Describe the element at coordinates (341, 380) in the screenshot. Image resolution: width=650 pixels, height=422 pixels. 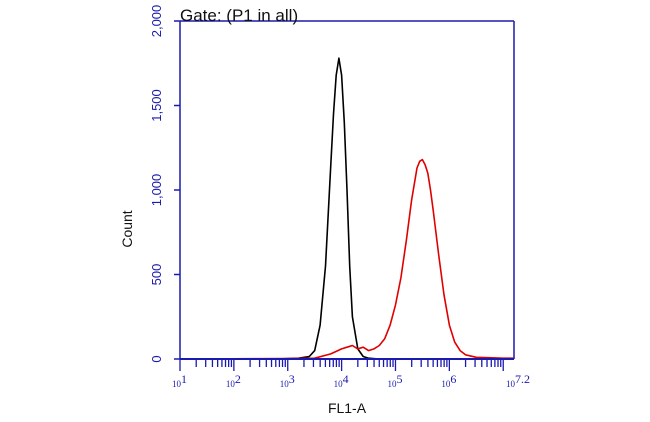
I see `x-tick-label: 10⁴` at that location.